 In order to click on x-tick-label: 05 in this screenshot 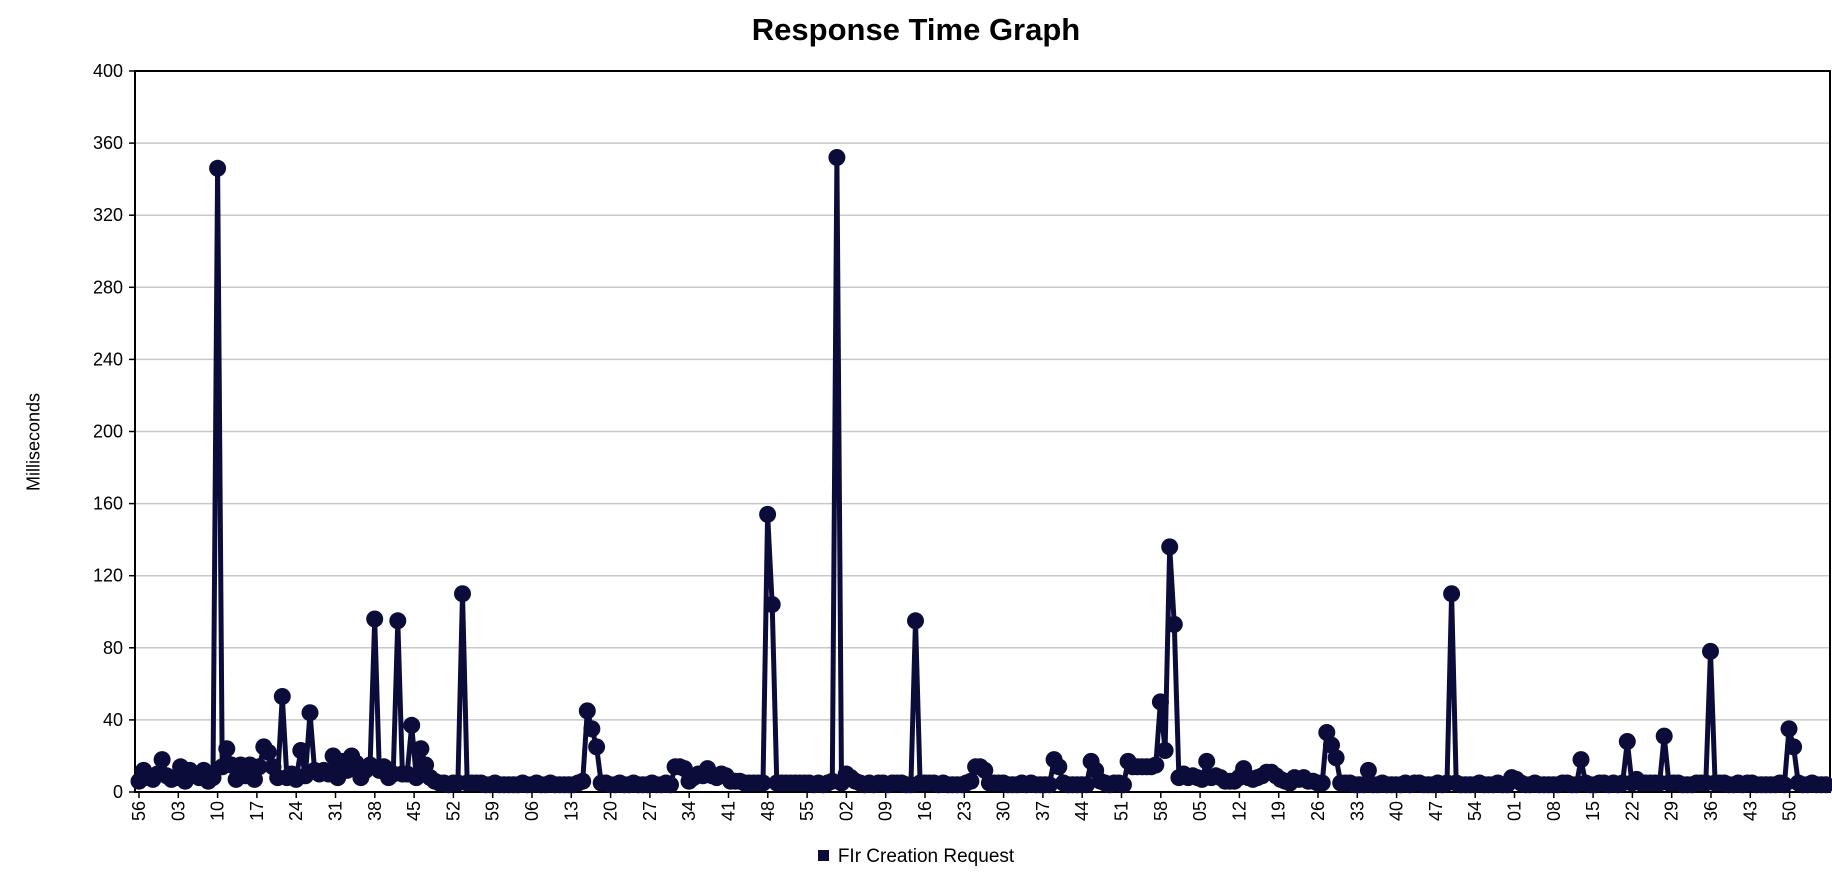, I will do `click(1200, 811)`.